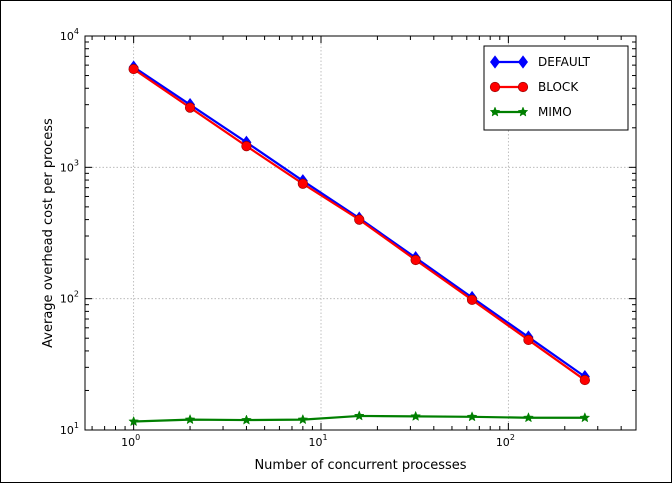 The image size is (672, 483). I want to click on legend-entry-block: BLOCK, so click(534, 87).